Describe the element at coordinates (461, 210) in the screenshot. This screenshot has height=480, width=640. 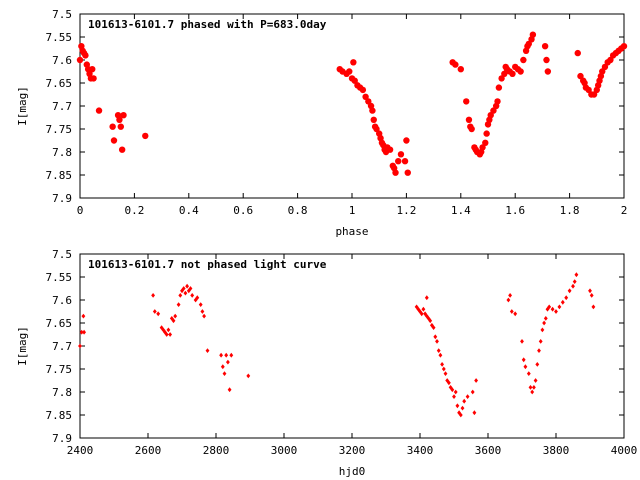
I see `phased-x-tick-label: 1.4` at that location.